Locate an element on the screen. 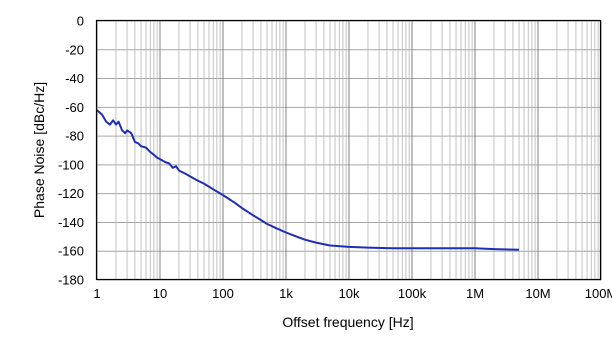 The width and height of the screenshot is (612, 347). y-tick-label: -40 is located at coordinates (74, 78).